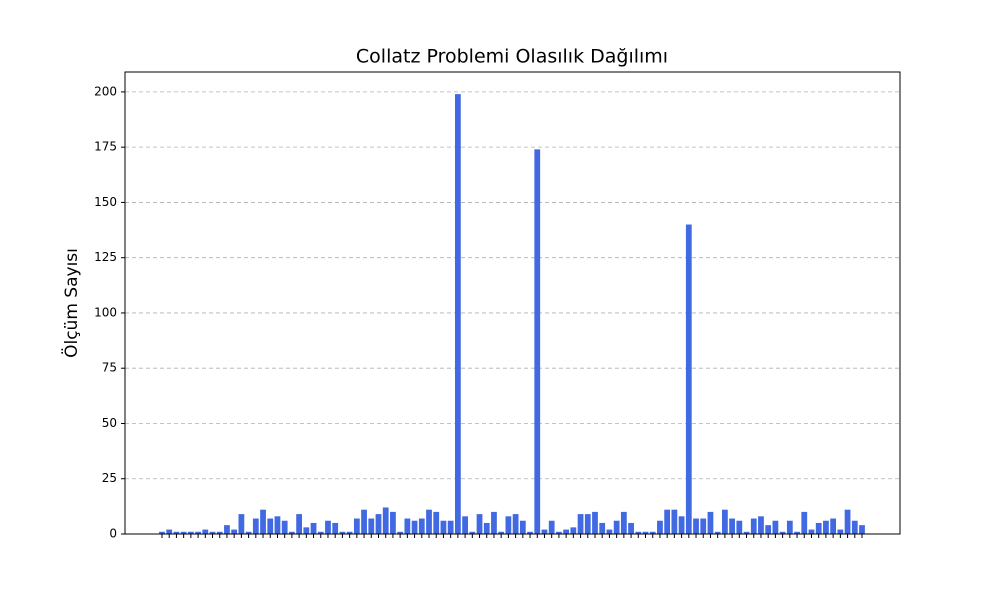 The height and width of the screenshot is (604, 1000). What do you see at coordinates (105, 91) in the screenshot?
I see `y-tick-label: 200` at bounding box center [105, 91].